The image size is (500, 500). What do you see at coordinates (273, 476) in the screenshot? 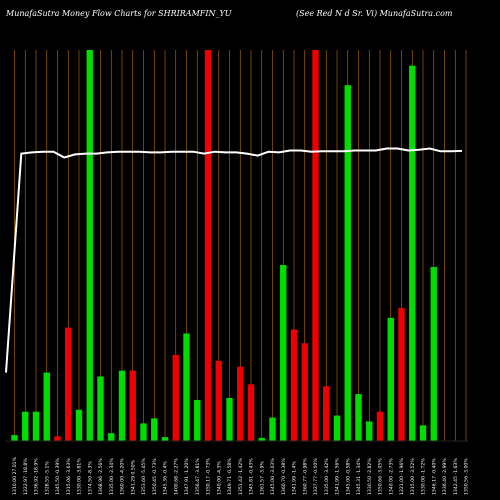
I see `x-tick-label: 1345.00 -3.03%` at bounding box center [273, 476].